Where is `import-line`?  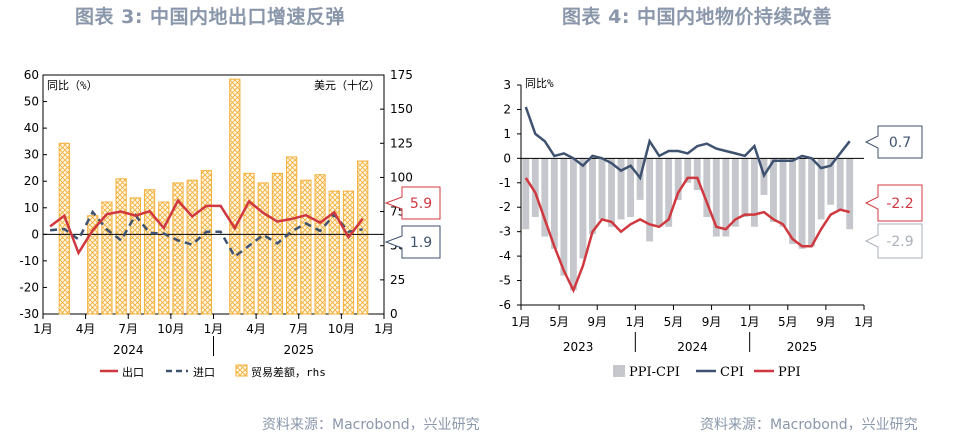 import-line is located at coordinates (206, 234).